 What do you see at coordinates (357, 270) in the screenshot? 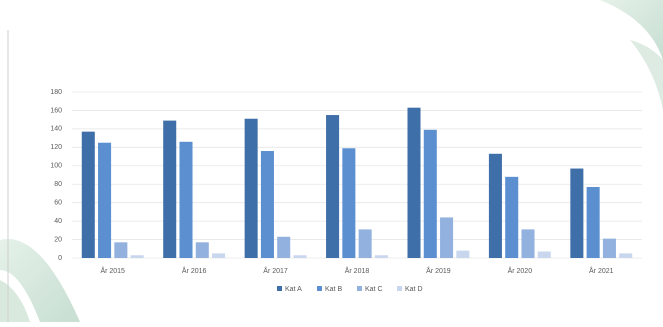
I see `x-tick-label: År 2018` at bounding box center [357, 270].